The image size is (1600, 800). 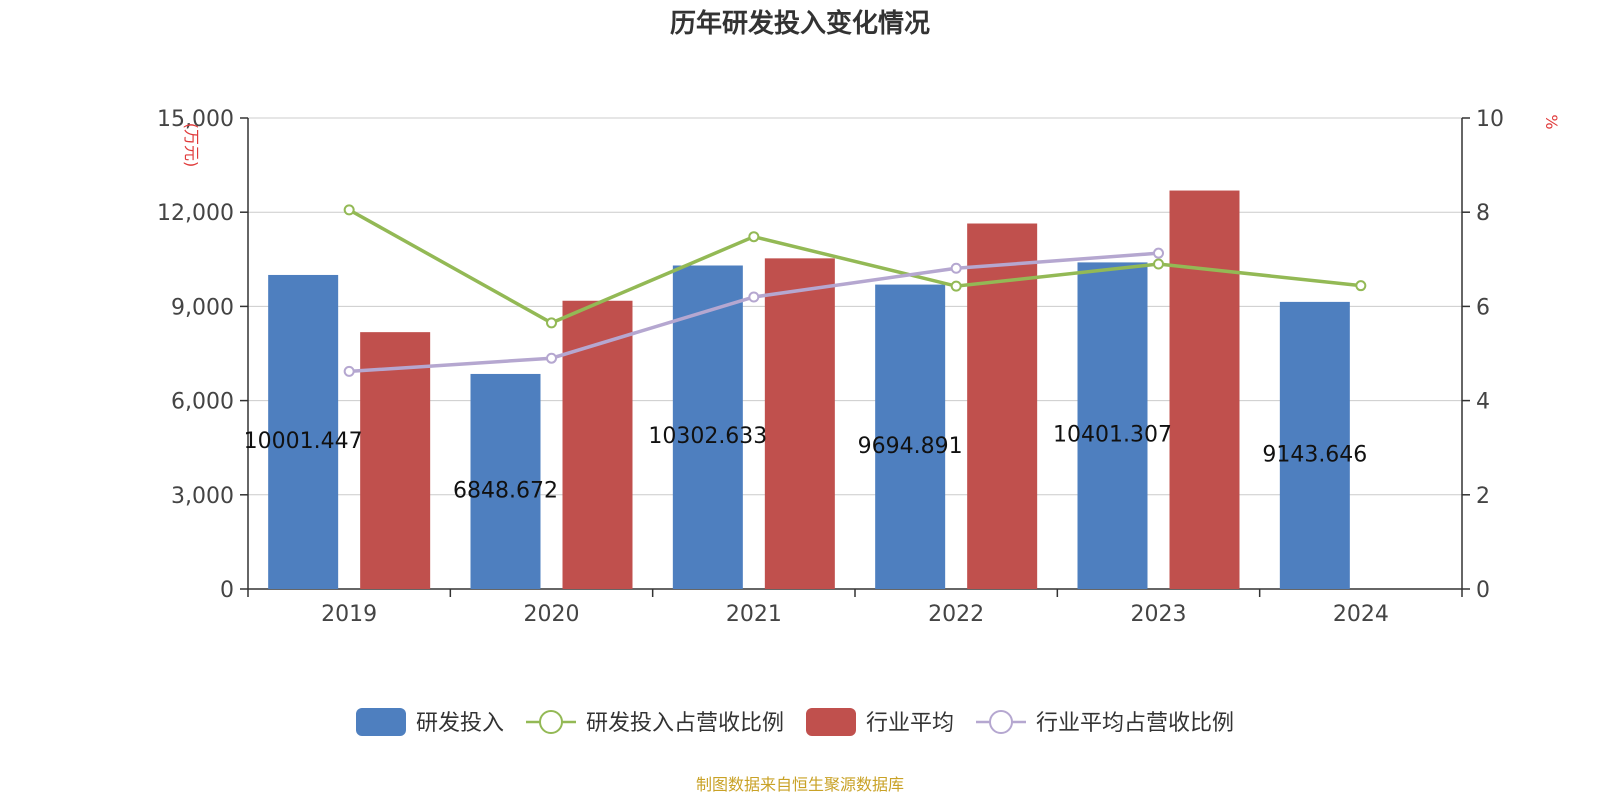 What do you see at coordinates (1490, 119) in the screenshot?
I see `right-axis-tick-label: 10` at bounding box center [1490, 119].